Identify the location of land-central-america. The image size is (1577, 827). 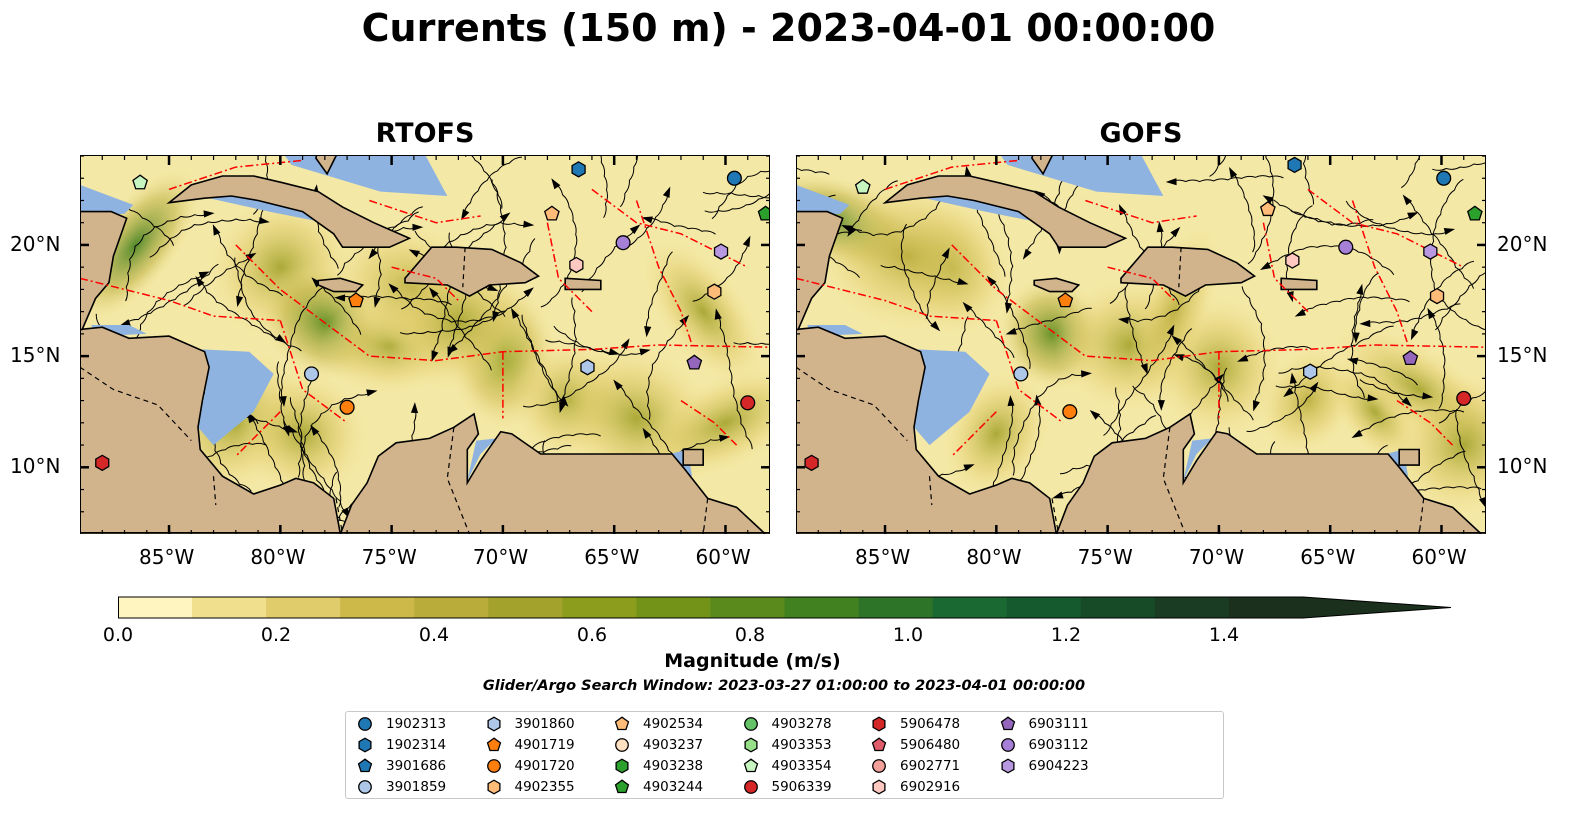
(927, 430).